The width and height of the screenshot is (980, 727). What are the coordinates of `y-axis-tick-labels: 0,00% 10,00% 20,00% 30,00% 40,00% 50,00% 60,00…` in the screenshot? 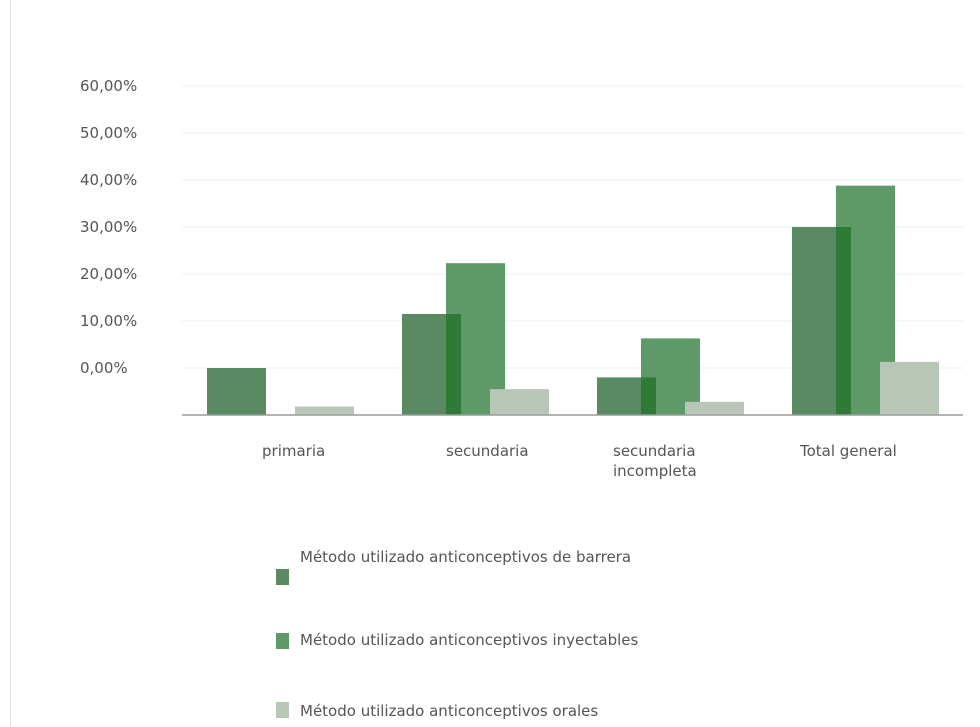 It's located at (108, 227).